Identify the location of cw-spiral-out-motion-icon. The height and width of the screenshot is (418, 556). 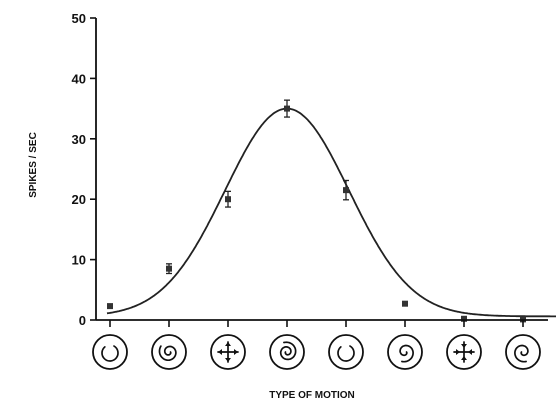
(405, 352).